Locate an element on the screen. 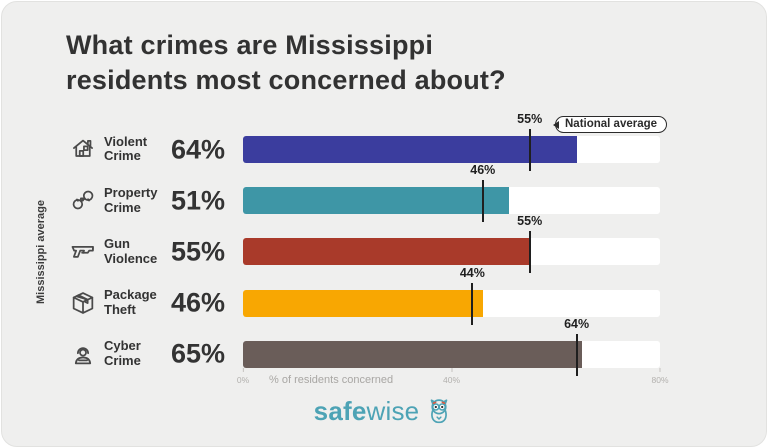  chart-row: Package Theft 46% 44% is located at coordinates (362, 295).